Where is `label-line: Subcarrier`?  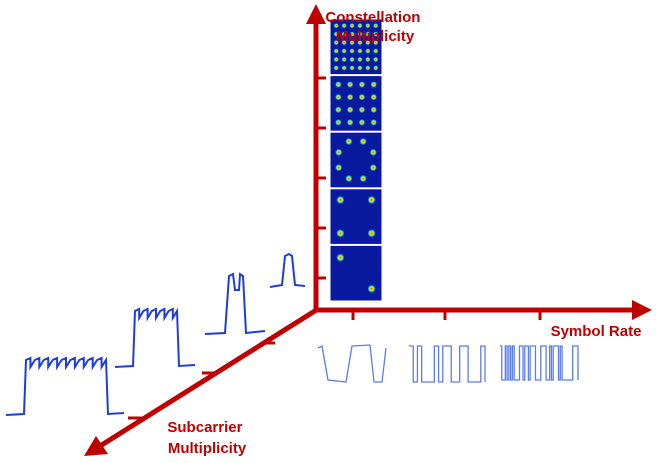
label-line: Subcarrier is located at coordinates (204, 427).